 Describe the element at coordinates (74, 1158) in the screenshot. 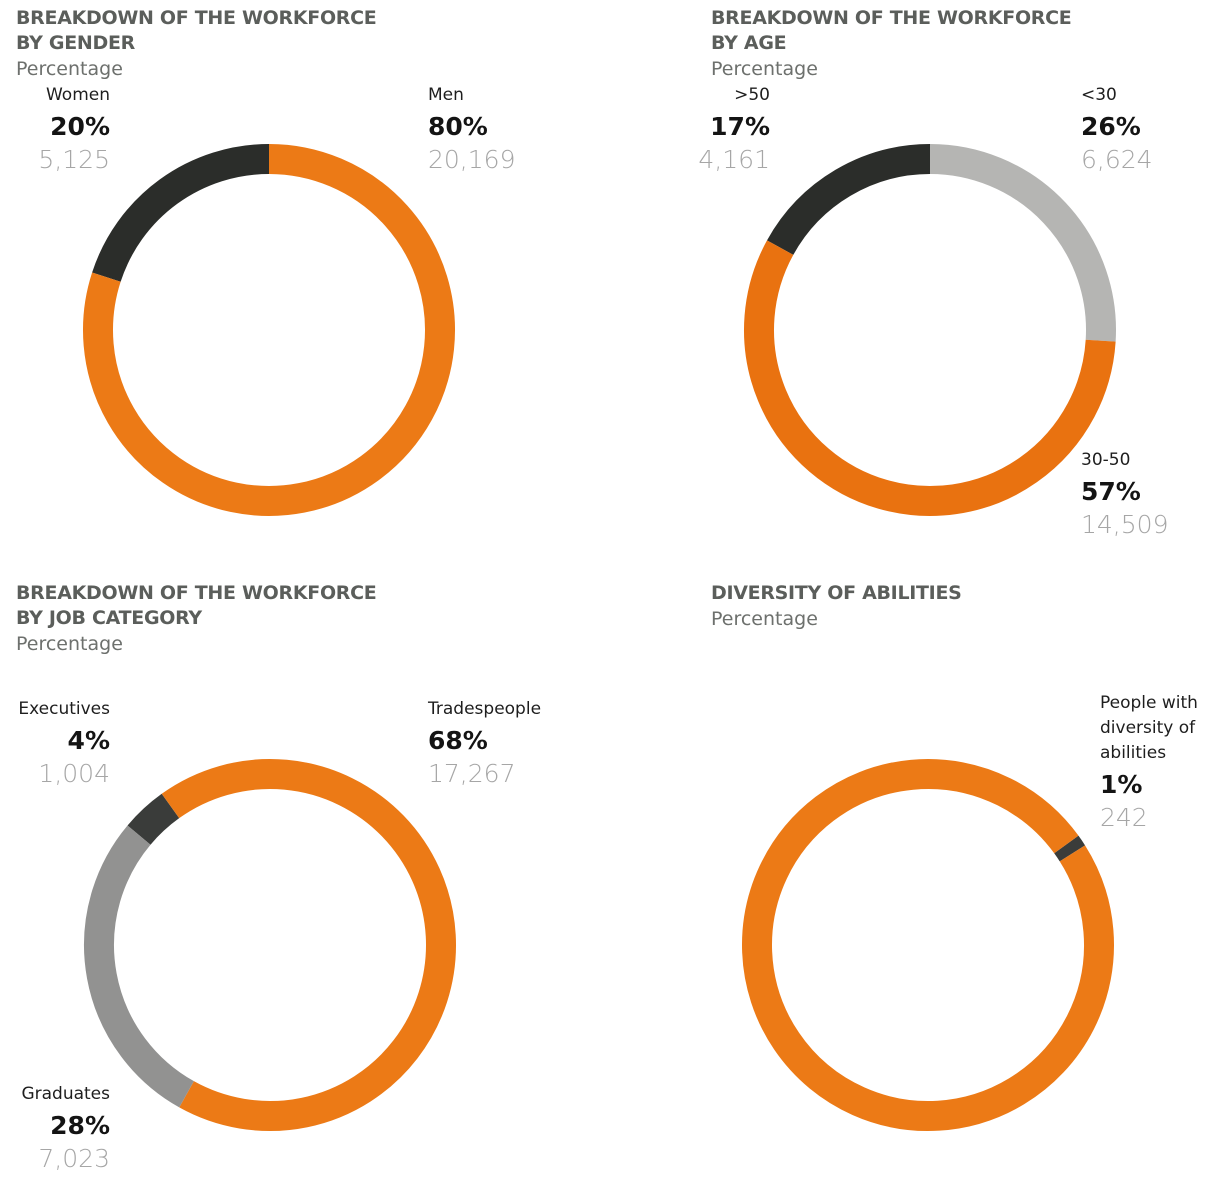

I see `count-label: 7,023` at that location.